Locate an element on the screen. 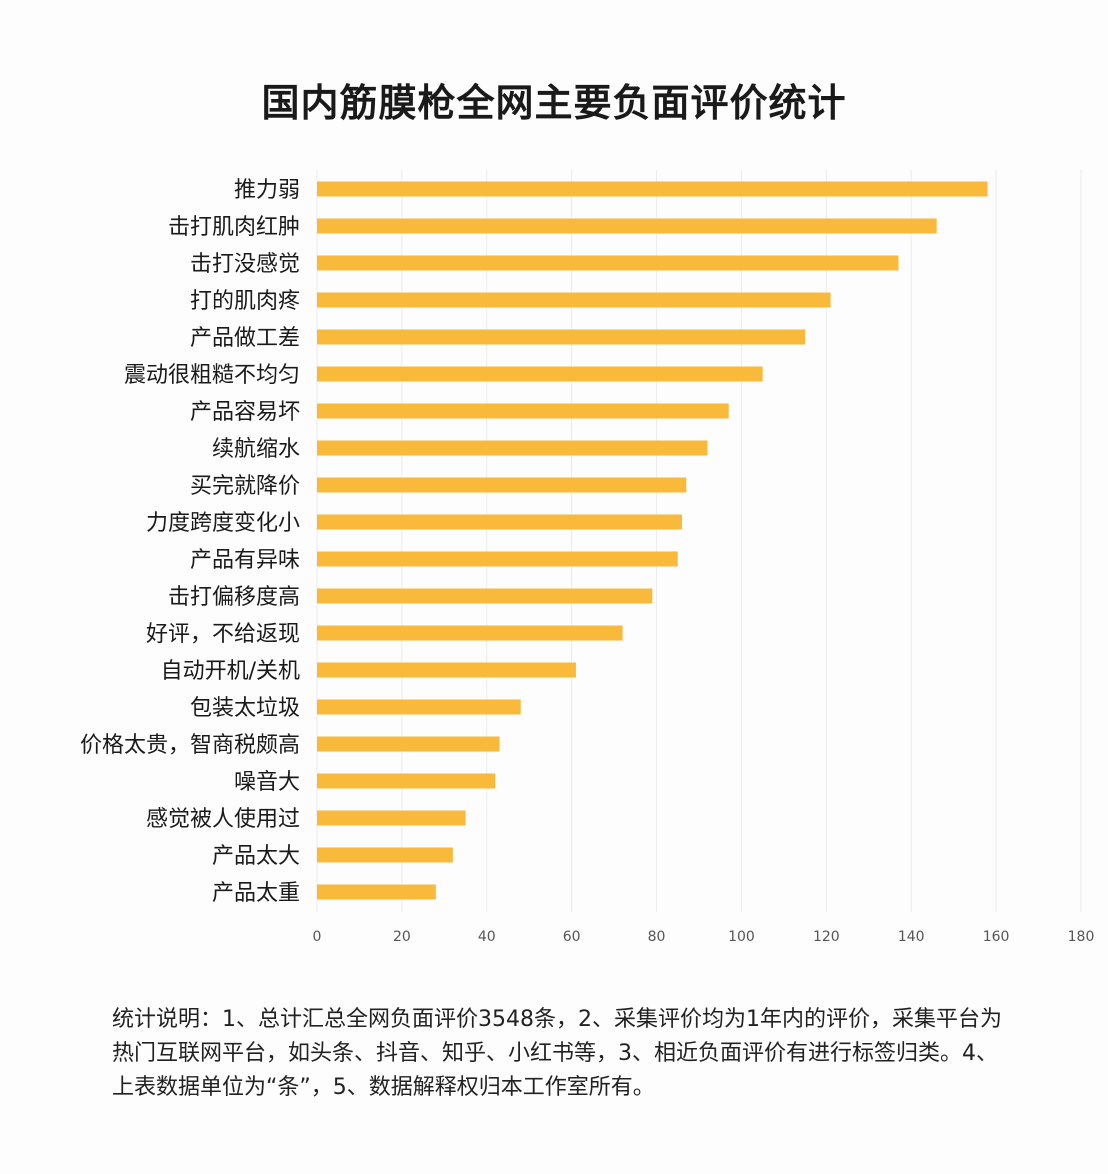 Image resolution: width=1108 pixels, height=1174 pixels. category-label: 推力弱 is located at coordinates (267, 190).